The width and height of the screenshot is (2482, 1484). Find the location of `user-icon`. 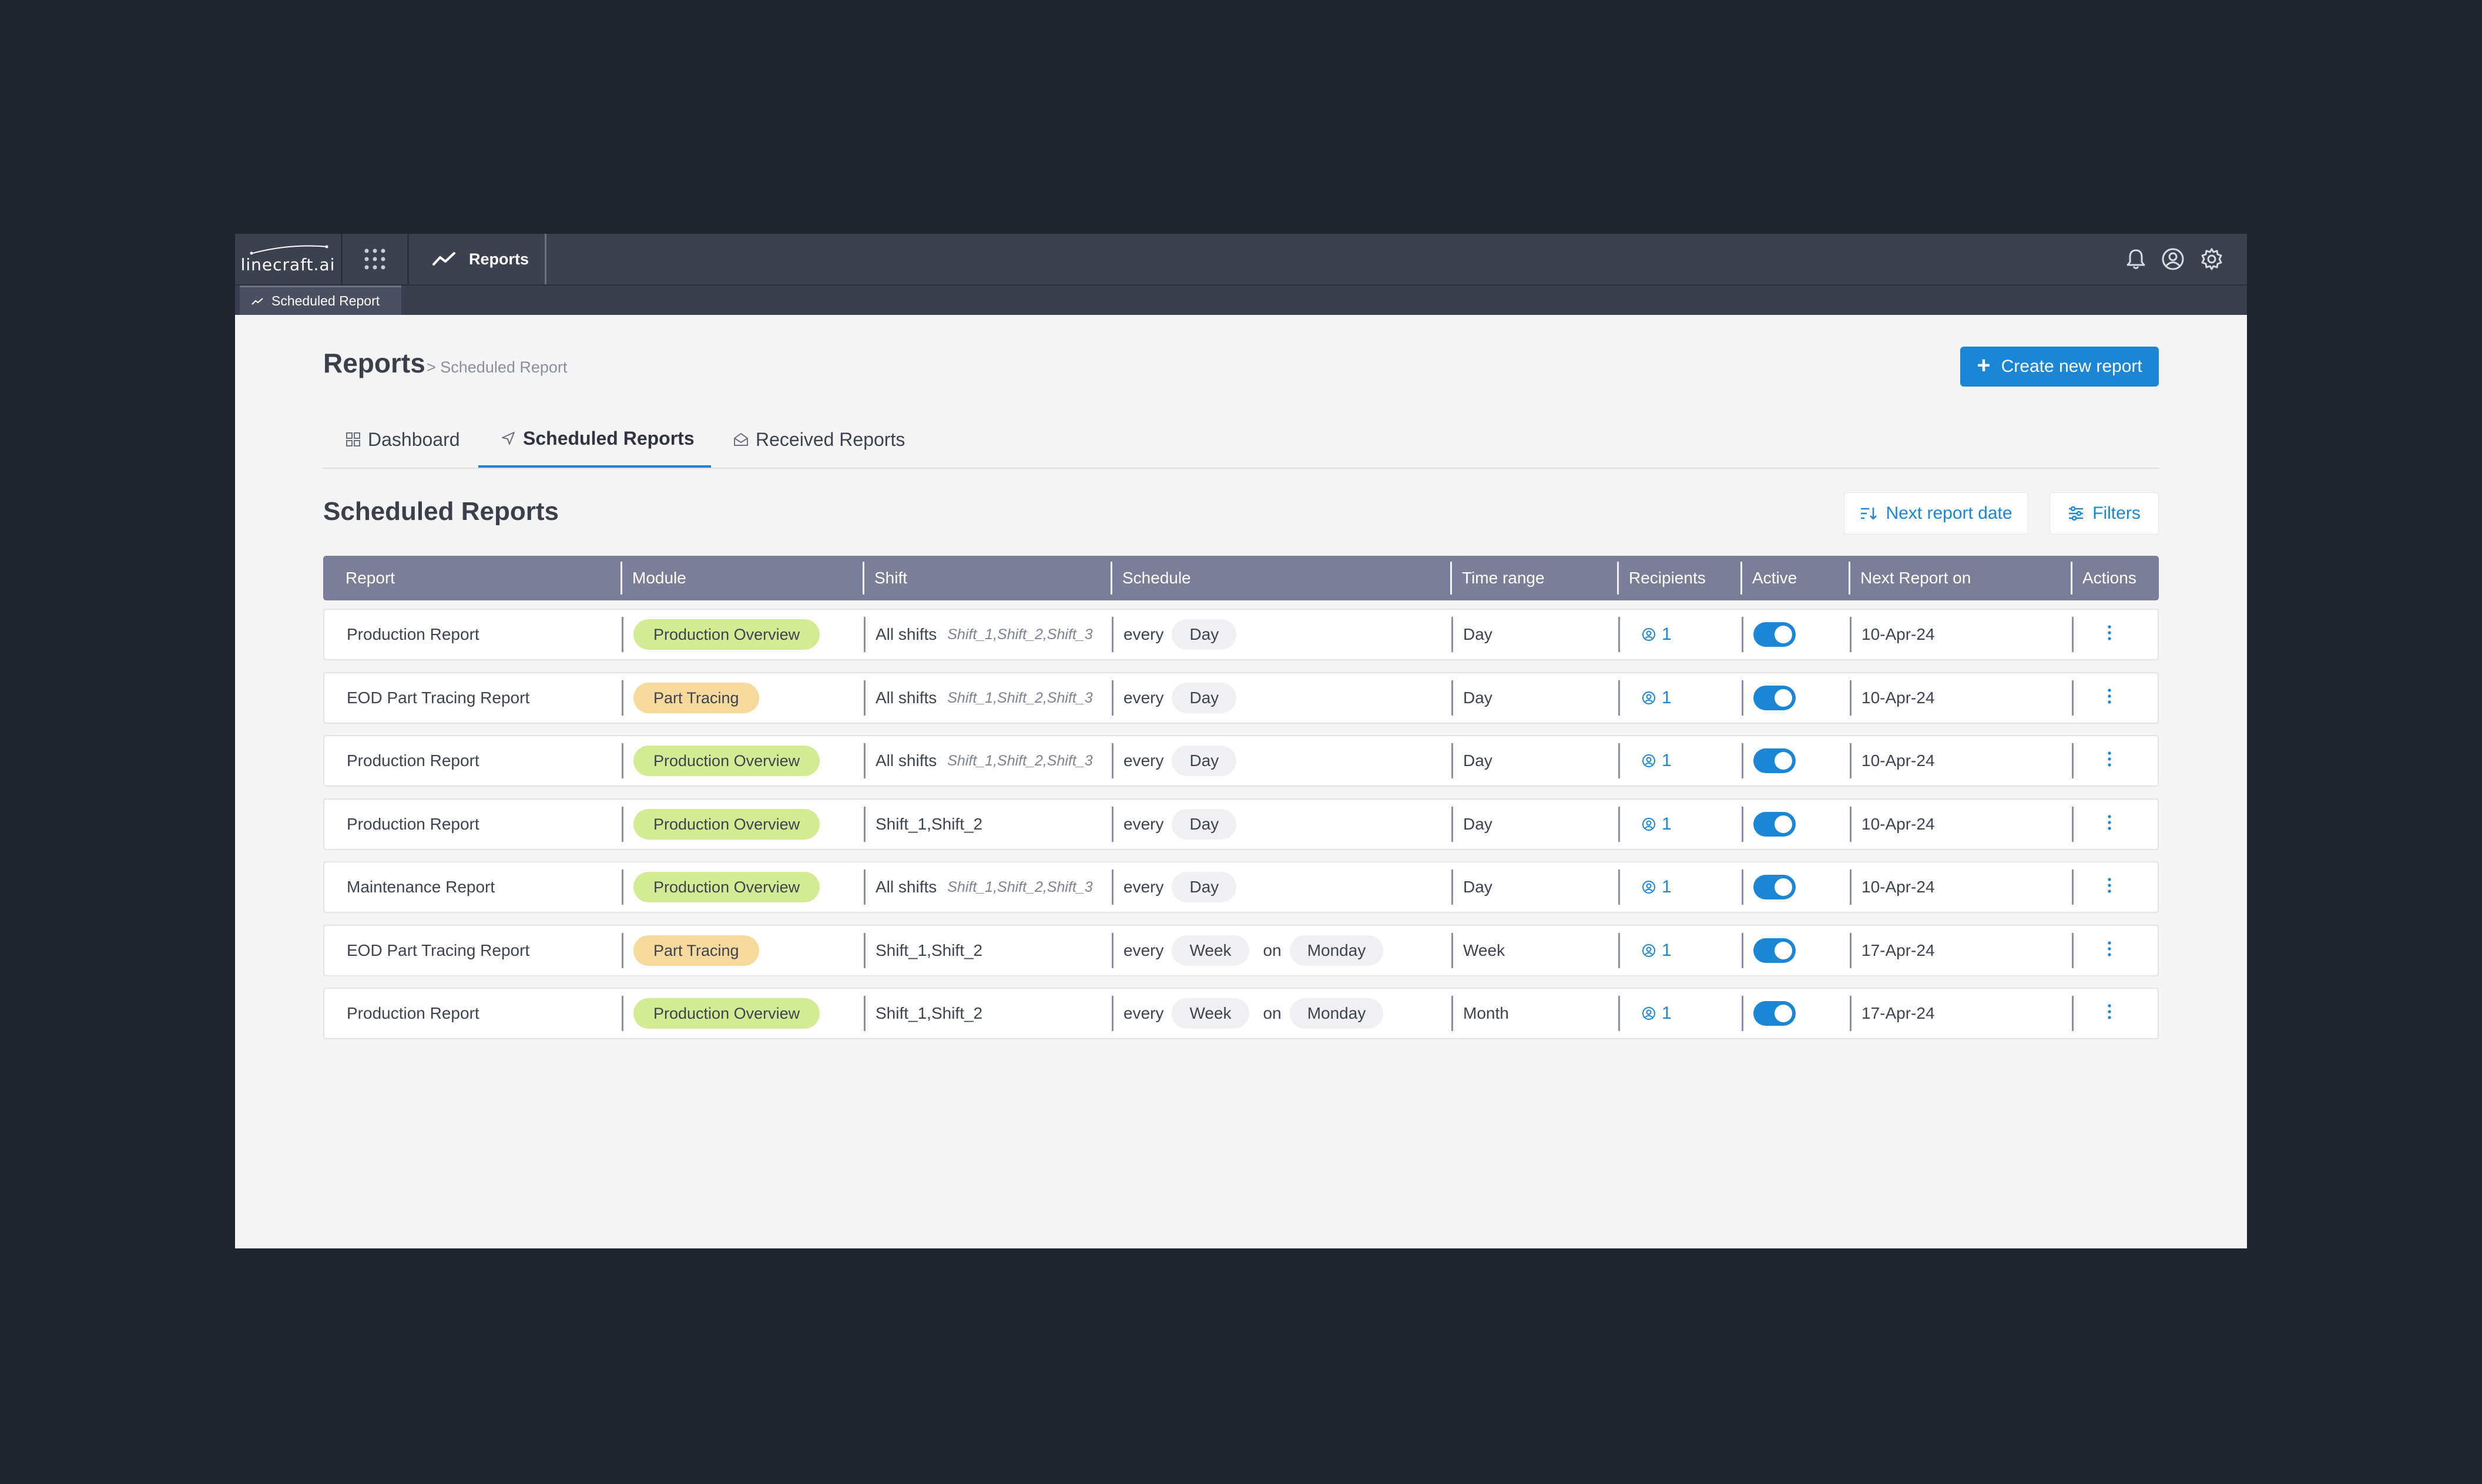

user-icon is located at coordinates (2173, 259).